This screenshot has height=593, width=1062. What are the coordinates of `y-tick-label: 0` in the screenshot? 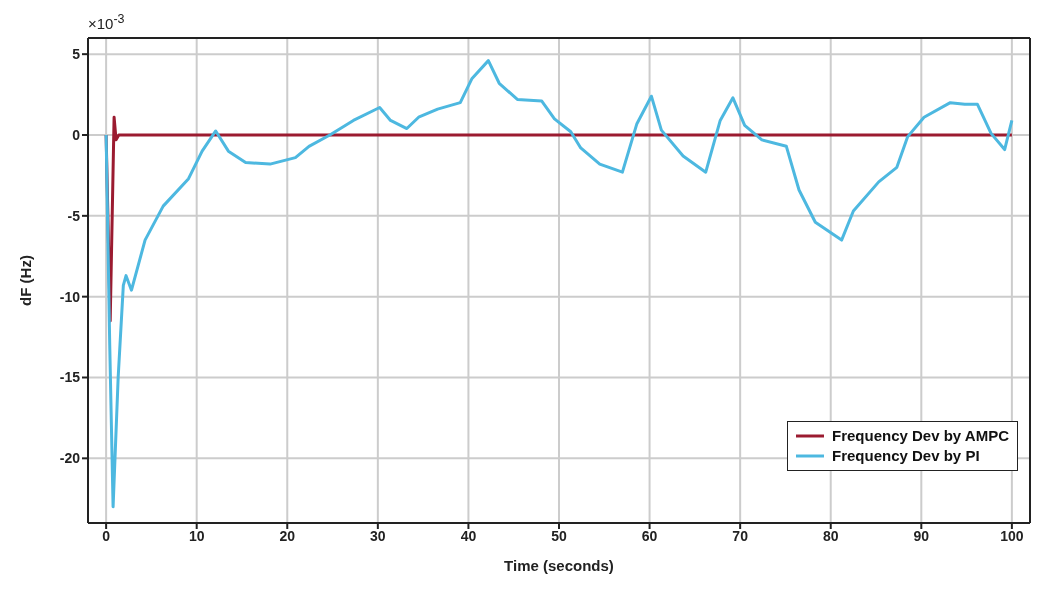 It's located at (76, 134).